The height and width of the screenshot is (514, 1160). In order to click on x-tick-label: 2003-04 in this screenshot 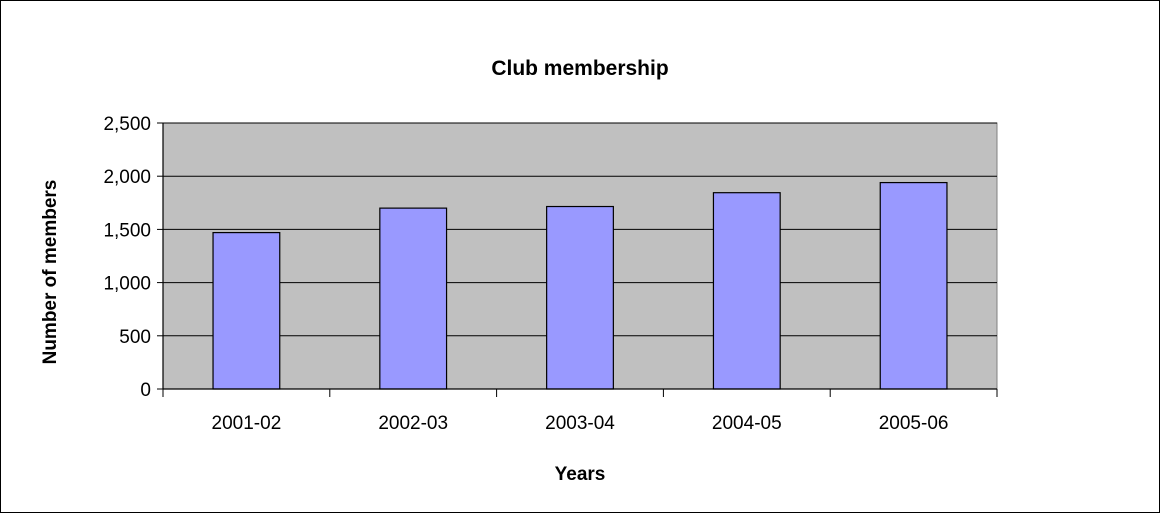, I will do `click(580, 423)`.